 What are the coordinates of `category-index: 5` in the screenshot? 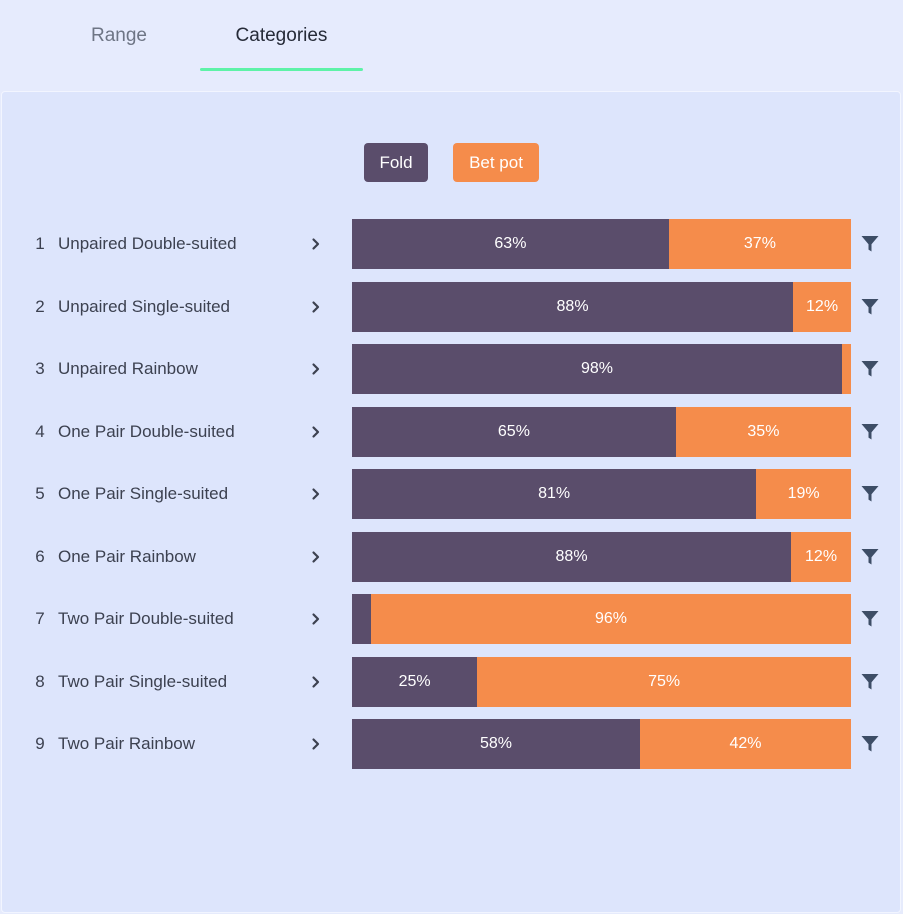 It's located at (40, 493).